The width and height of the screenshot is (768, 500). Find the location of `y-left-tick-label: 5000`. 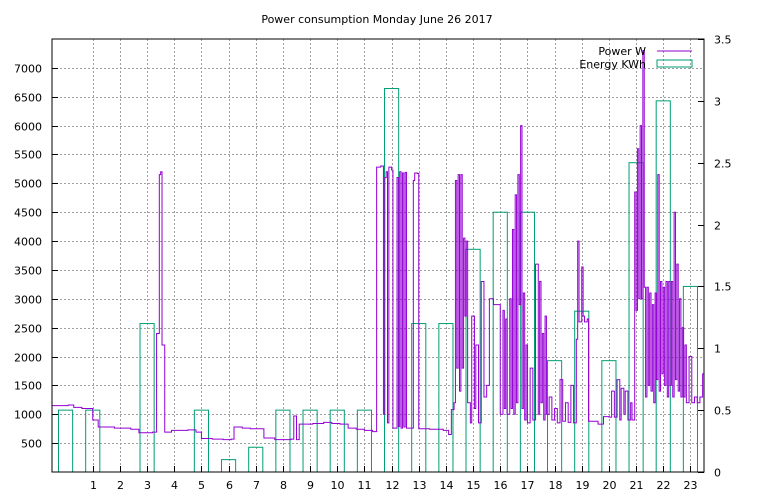

y-left-tick-label: 5000 is located at coordinates (28, 184).